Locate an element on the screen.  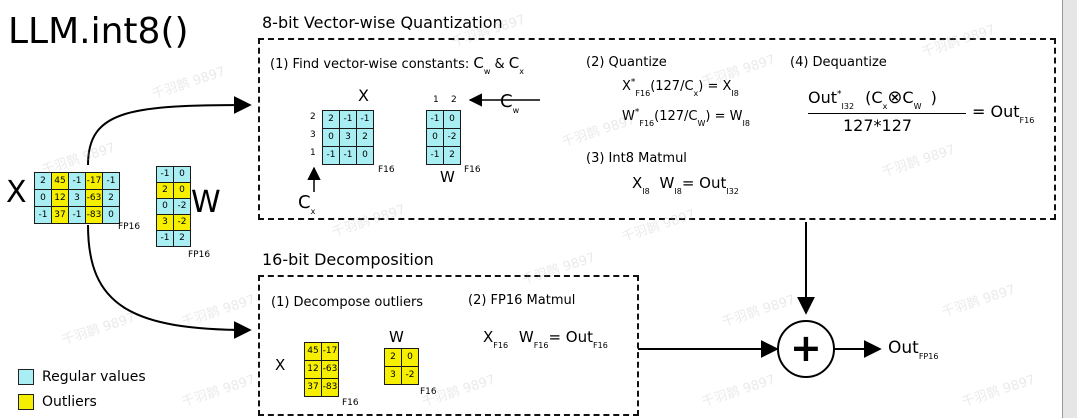
arrow-to-vectorwise is located at coordinates (169, 131).